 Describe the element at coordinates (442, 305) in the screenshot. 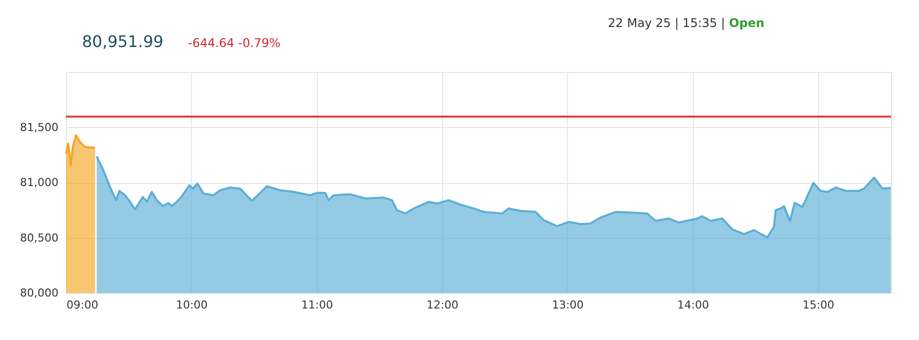

I see `x-tick-label: 12:00` at that location.